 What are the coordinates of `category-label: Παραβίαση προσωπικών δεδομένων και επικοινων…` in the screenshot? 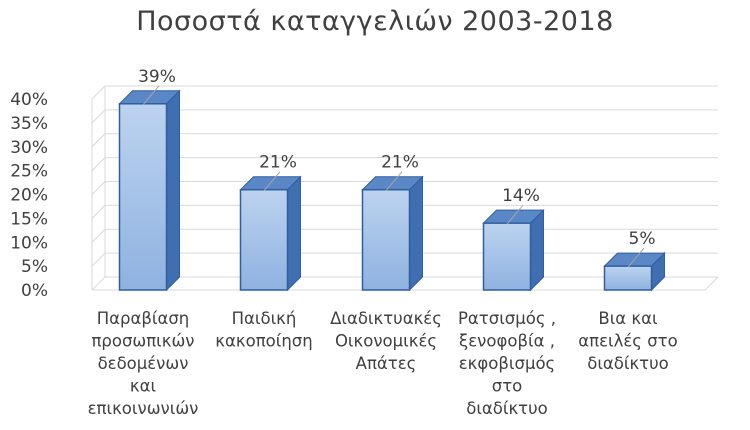 It's located at (143, 363).